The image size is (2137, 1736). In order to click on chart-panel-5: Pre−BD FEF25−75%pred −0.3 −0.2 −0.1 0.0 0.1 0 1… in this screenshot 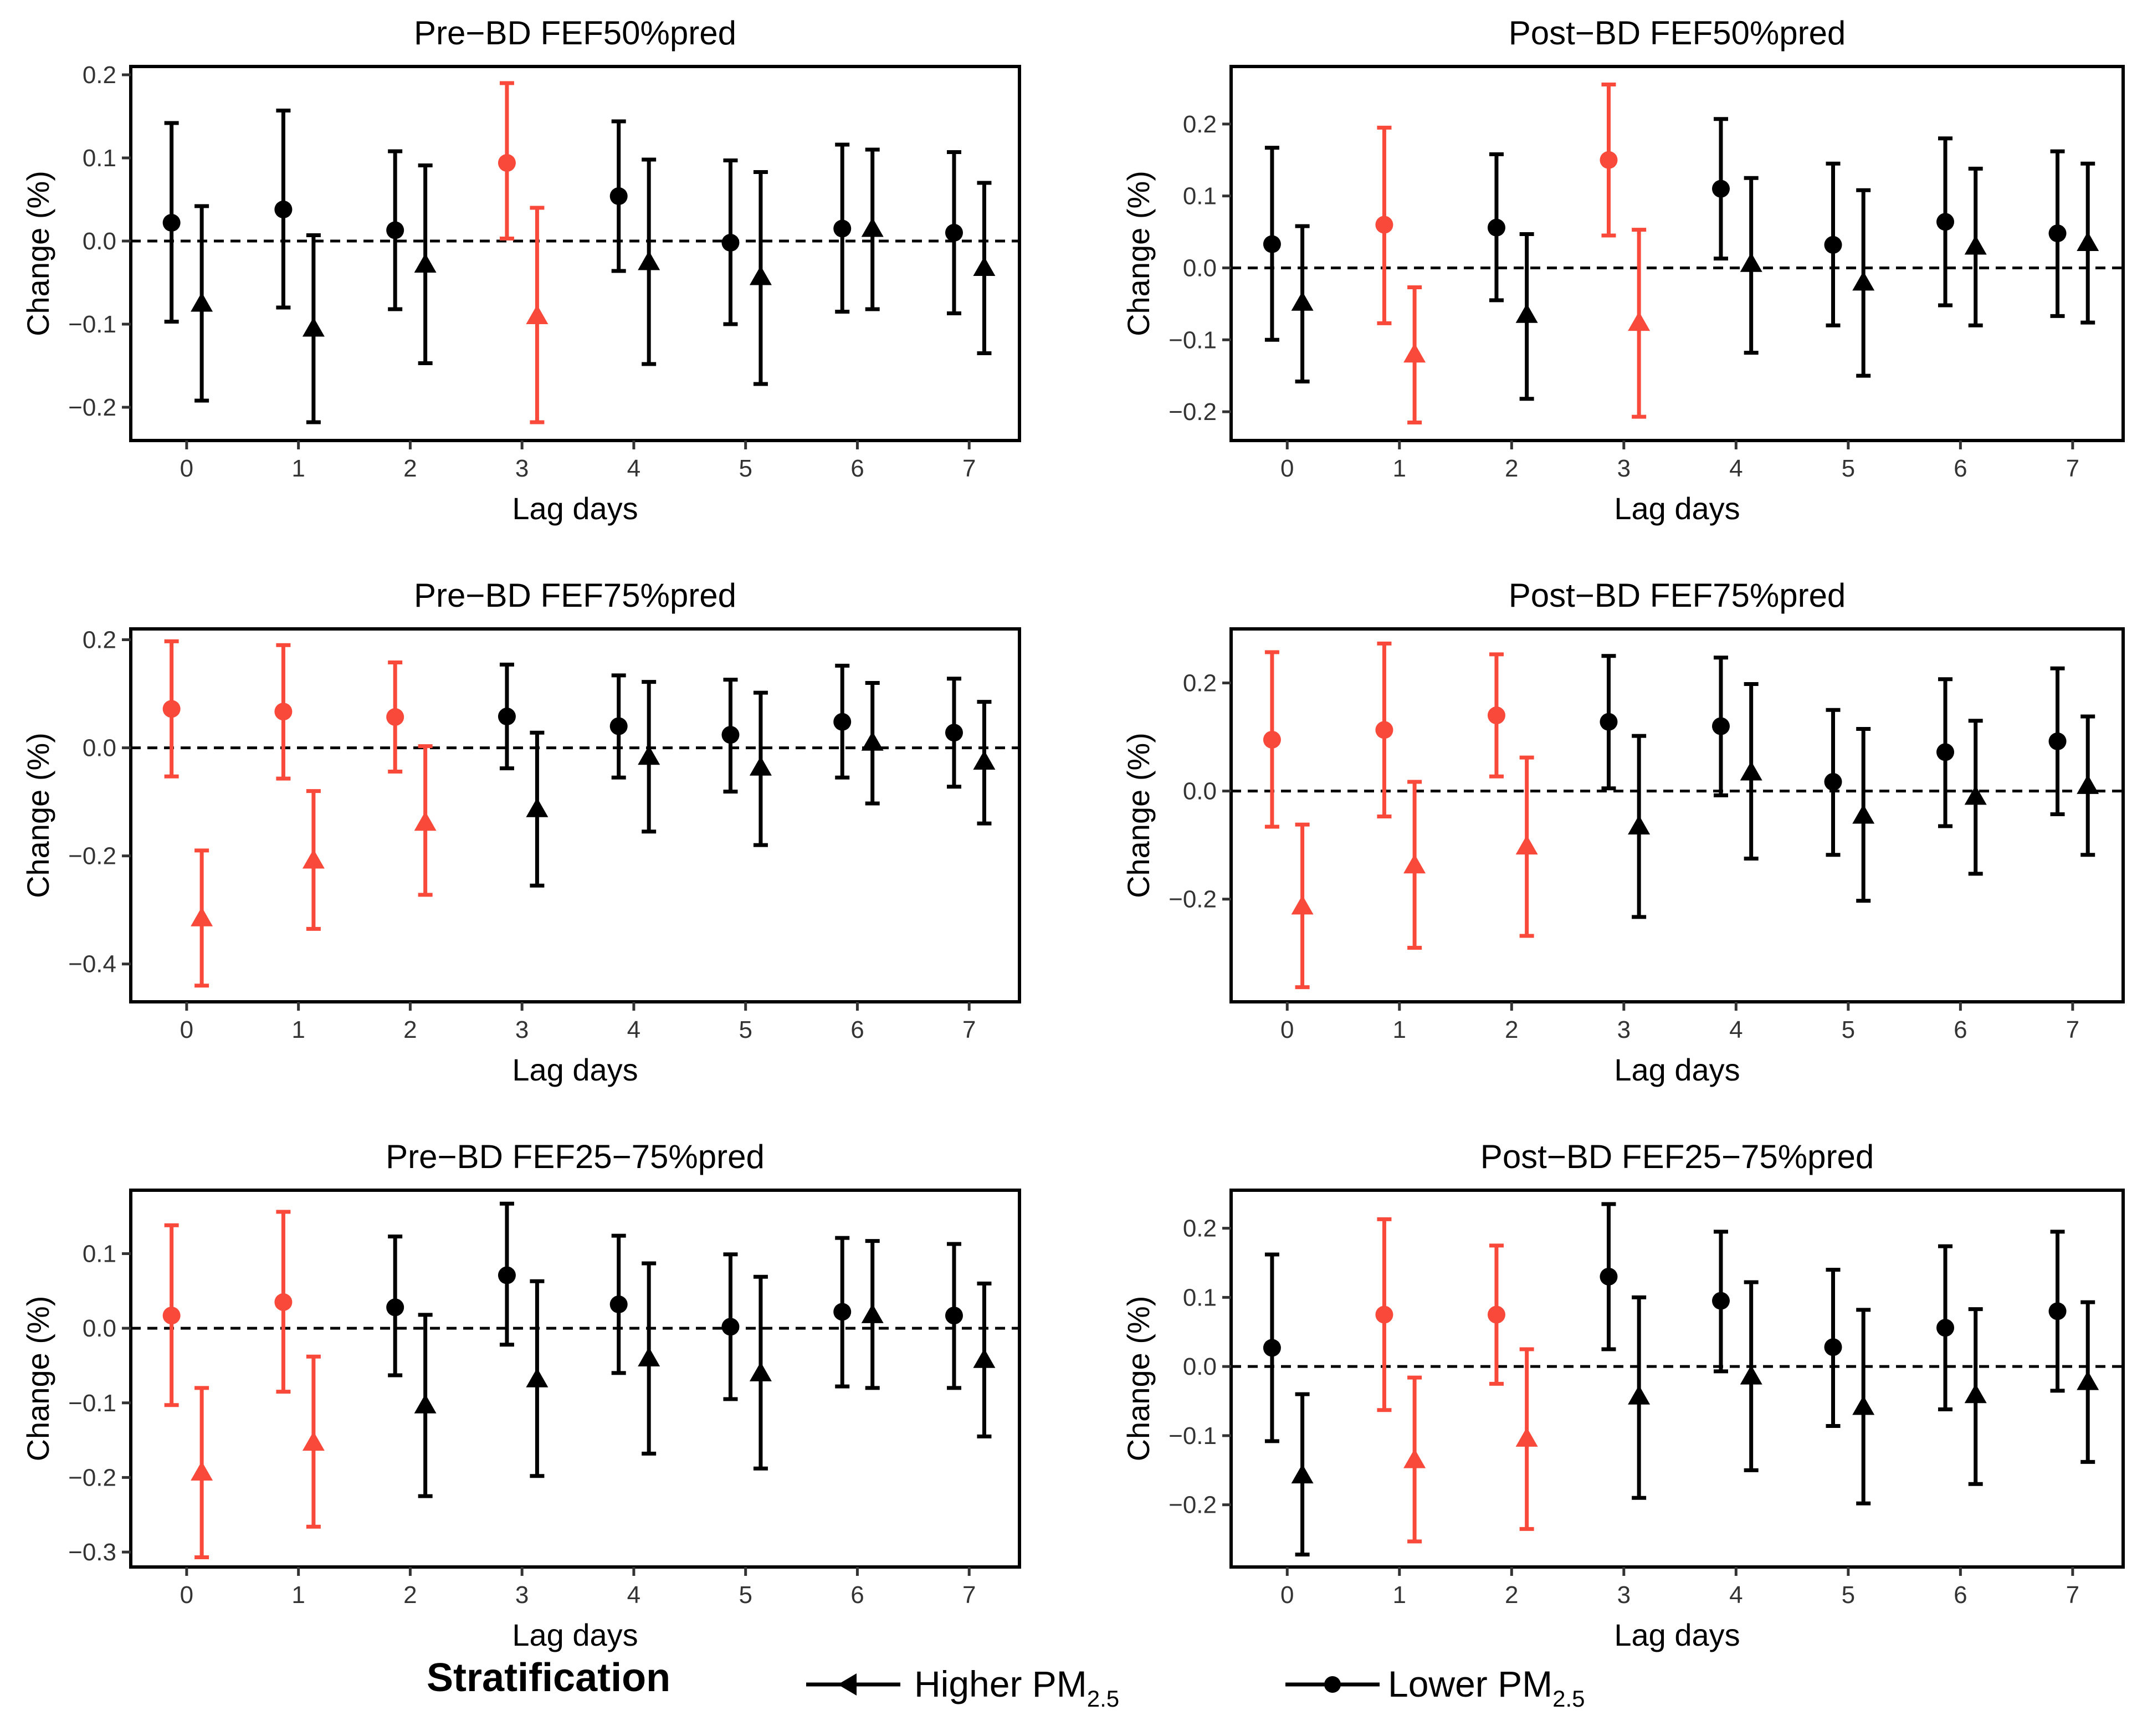, I will do `click(521, 1395)`.